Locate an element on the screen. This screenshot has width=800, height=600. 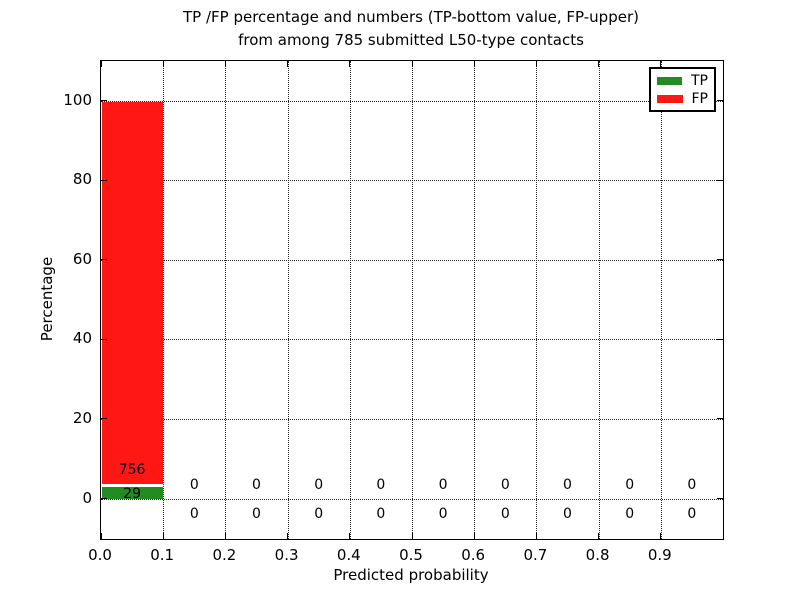
x-tick-label: 0.9 is located at coordinates (659, 555).